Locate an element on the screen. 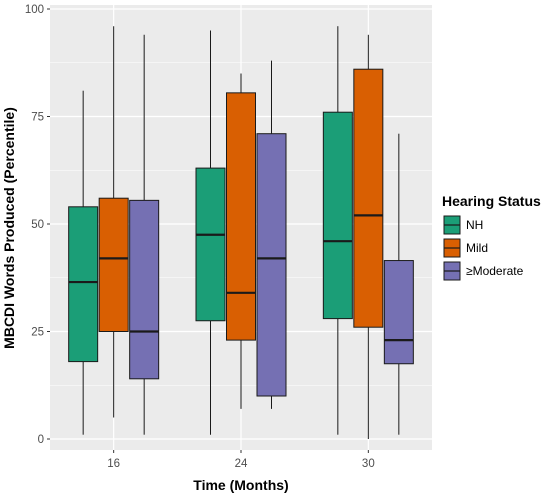 Image resolution: width=550 pixels, height=497 pixels. box-≥Moderate-30 is located at coordinates (398, 284).